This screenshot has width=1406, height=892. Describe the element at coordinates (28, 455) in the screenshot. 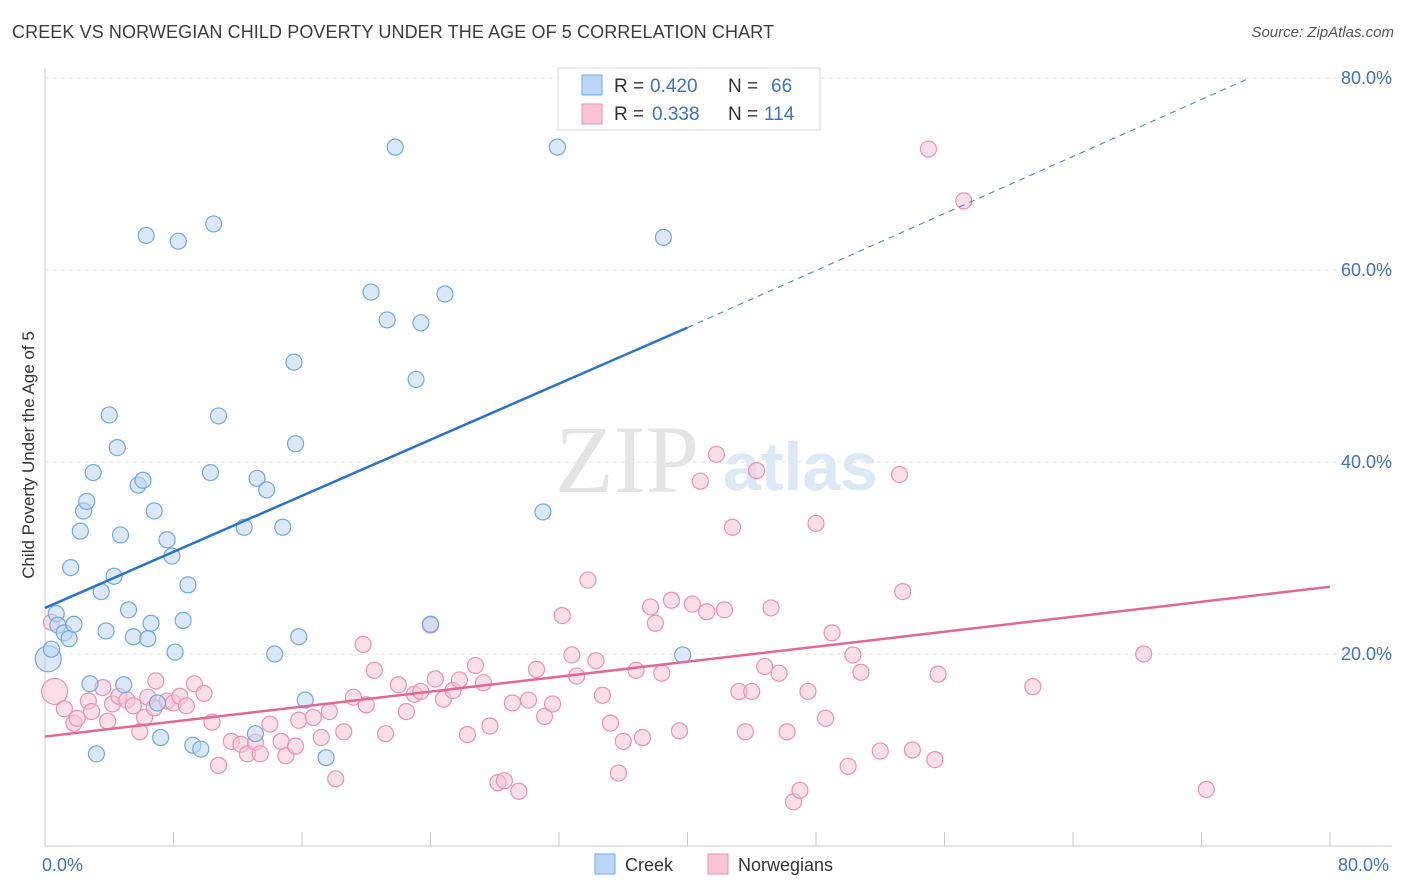

I see `y-axis-label: Child Poverty Under the Age of 5` at that location.